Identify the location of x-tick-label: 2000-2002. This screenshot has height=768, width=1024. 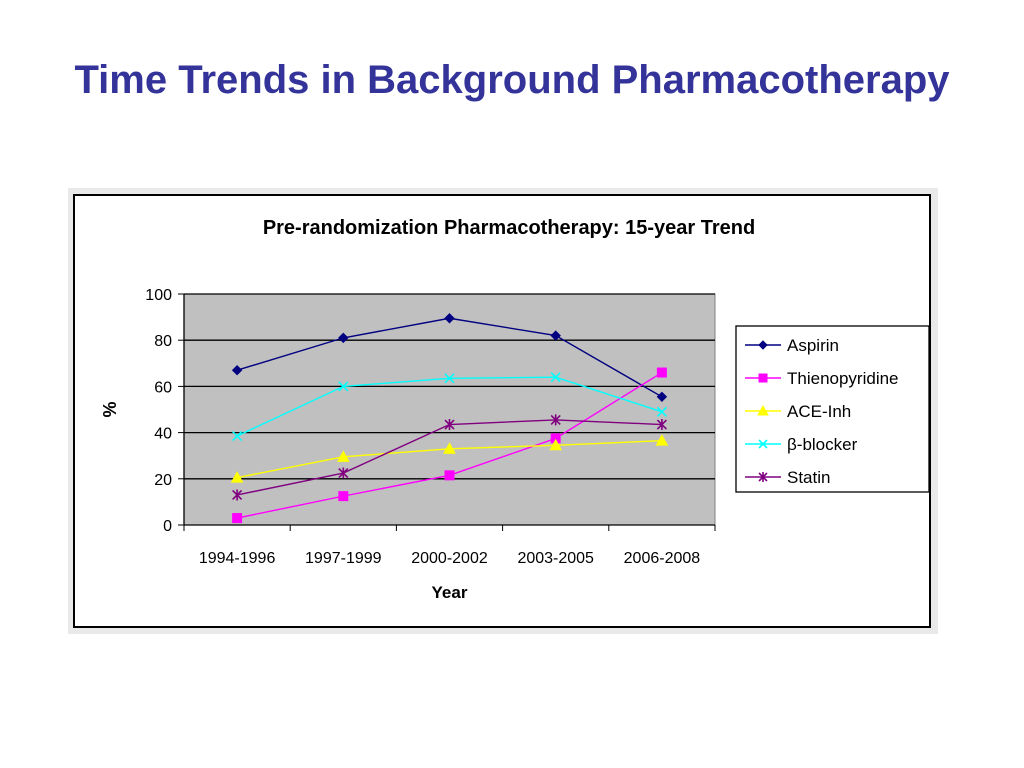
(449, 558).